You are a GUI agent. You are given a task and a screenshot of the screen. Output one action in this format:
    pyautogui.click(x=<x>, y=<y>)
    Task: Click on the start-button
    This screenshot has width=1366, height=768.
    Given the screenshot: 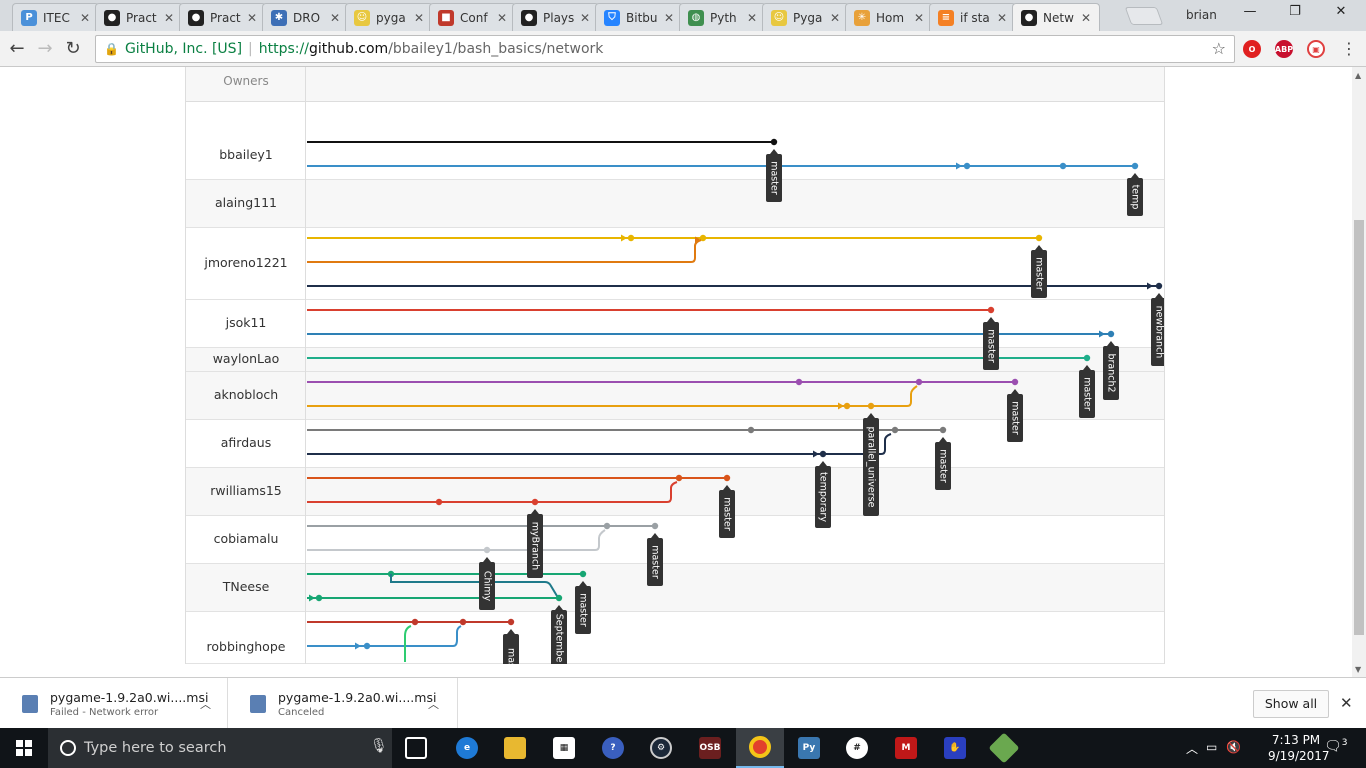 What is the action you would take?
    pyautogui.click(x=24, y=748)
    